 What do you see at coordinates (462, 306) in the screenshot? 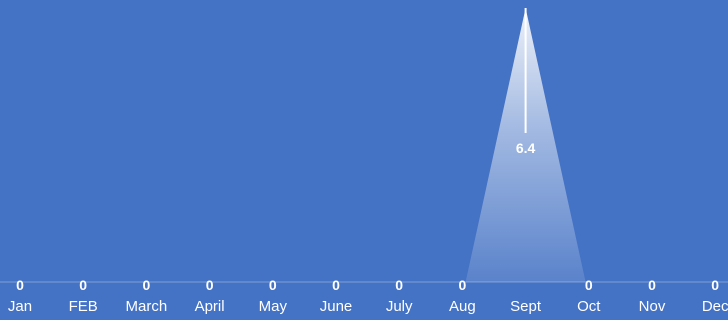
I see `tick-label-aug: Aug` at bounding box center [462, 306].